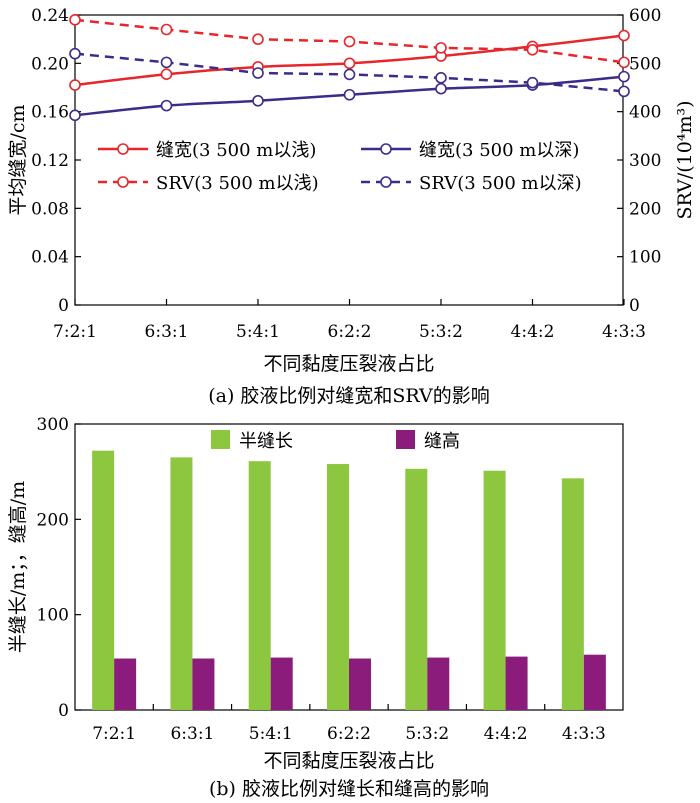  What do you see at coordinates (624, 332) in the screenshot?
I see `a-xtick-label: 4:3:3` at bounding box center [624, 332].